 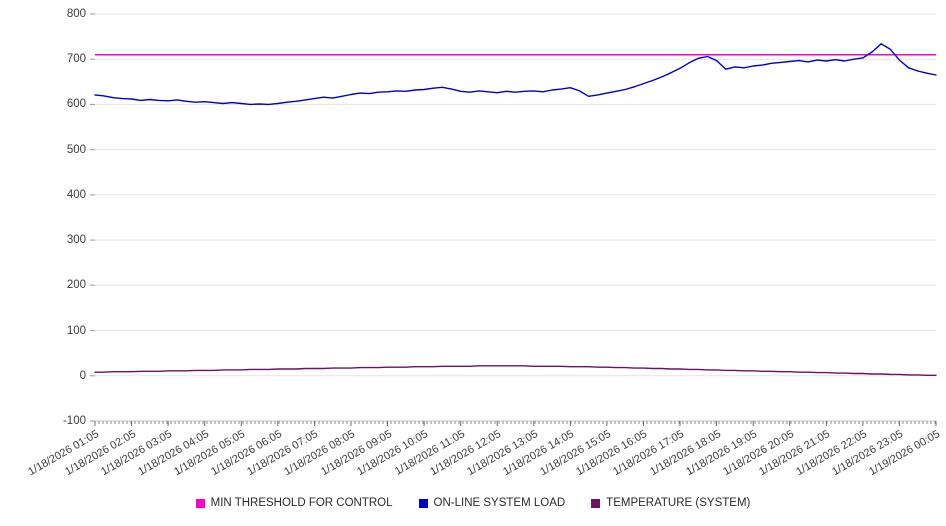 What do you see at coordinates (596, 503) in the screenshot?
I see `legend-swatch-temperature` at bounding box center [596, 503].